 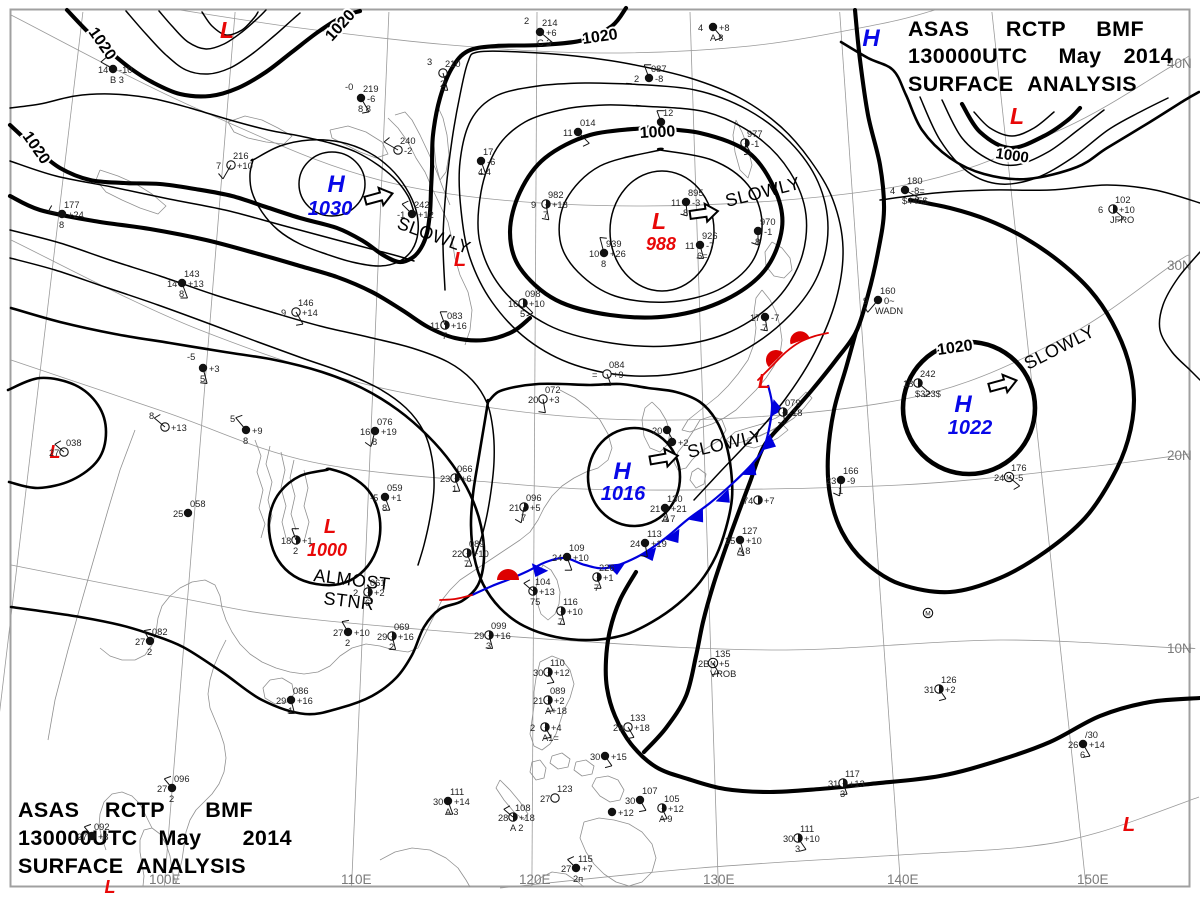 I want to click on svg-text: 240, so click(x=408, y=141).